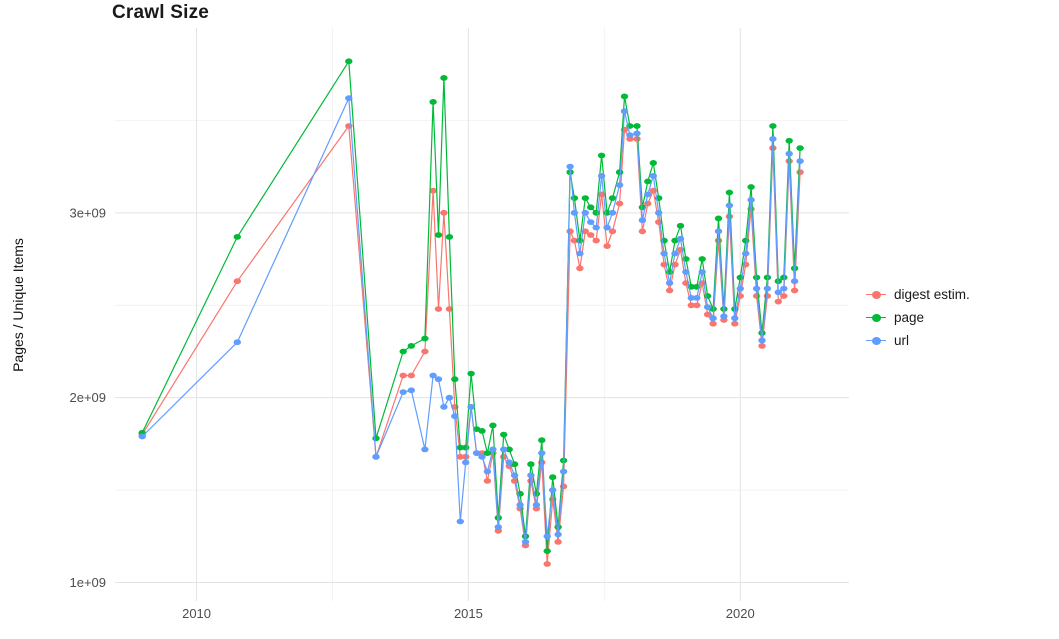 The image size is (1059, 639). What do you see at coordinates (918, 317) in the screenshot?
I see `legend-item-page: page` at bounding box center [918, 317].